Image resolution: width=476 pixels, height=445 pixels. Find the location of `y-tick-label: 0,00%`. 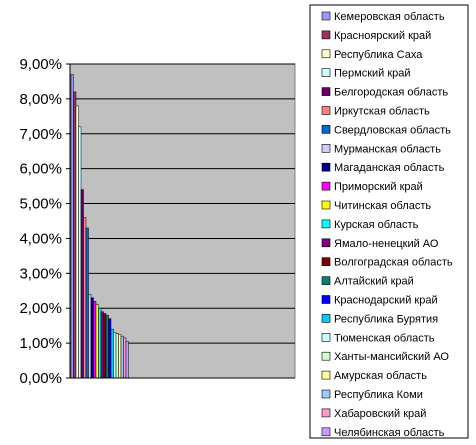

y-tick-label: 0,00% is located at coordinates (40, 378).